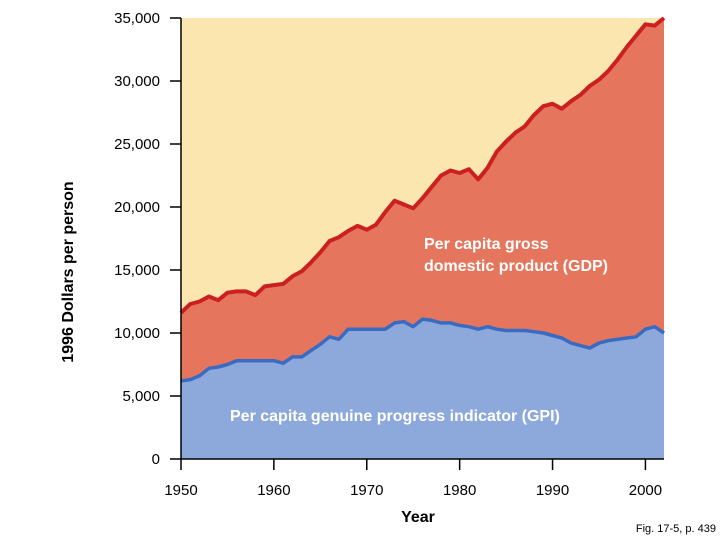 This screenshot has width=720, height=540. I want to click on y-tick-label: 0, so click(156, 459).